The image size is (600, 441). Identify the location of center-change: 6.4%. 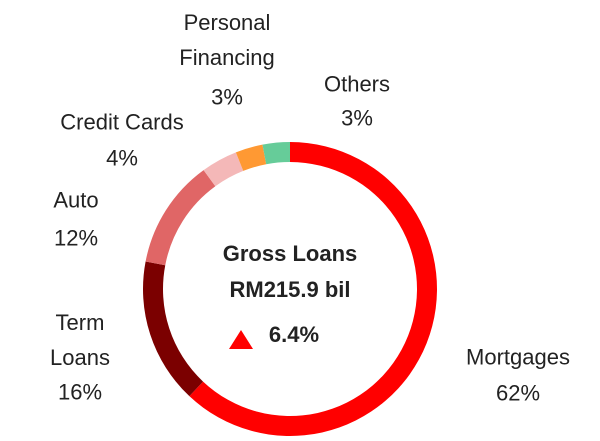
(294, 334).